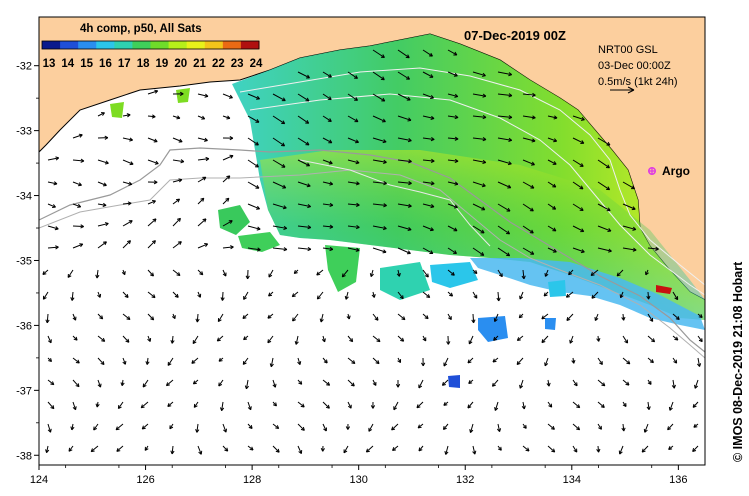  Describe the element at coordinates (628, 50) in the screenshot. I see `velocity-source: NRT00 GSL` at that location.